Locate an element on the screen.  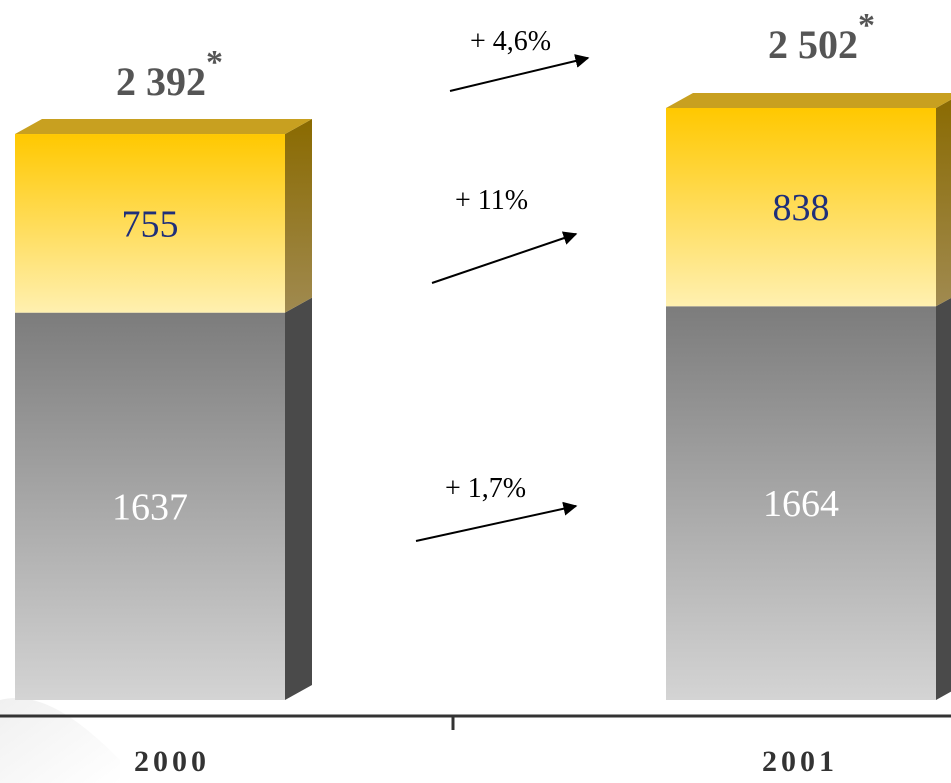
change-label-bottom: + 1,7% is located at coordinates (485, 488).